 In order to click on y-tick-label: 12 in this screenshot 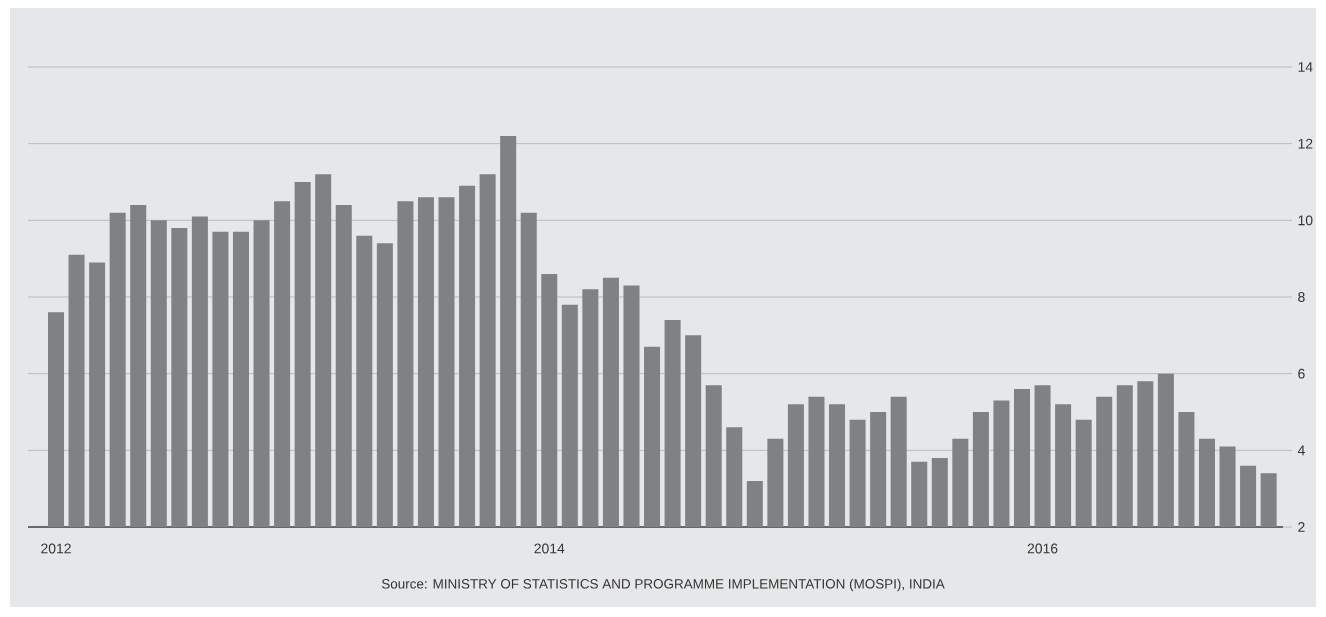, I will do `click(1305, 143)`.